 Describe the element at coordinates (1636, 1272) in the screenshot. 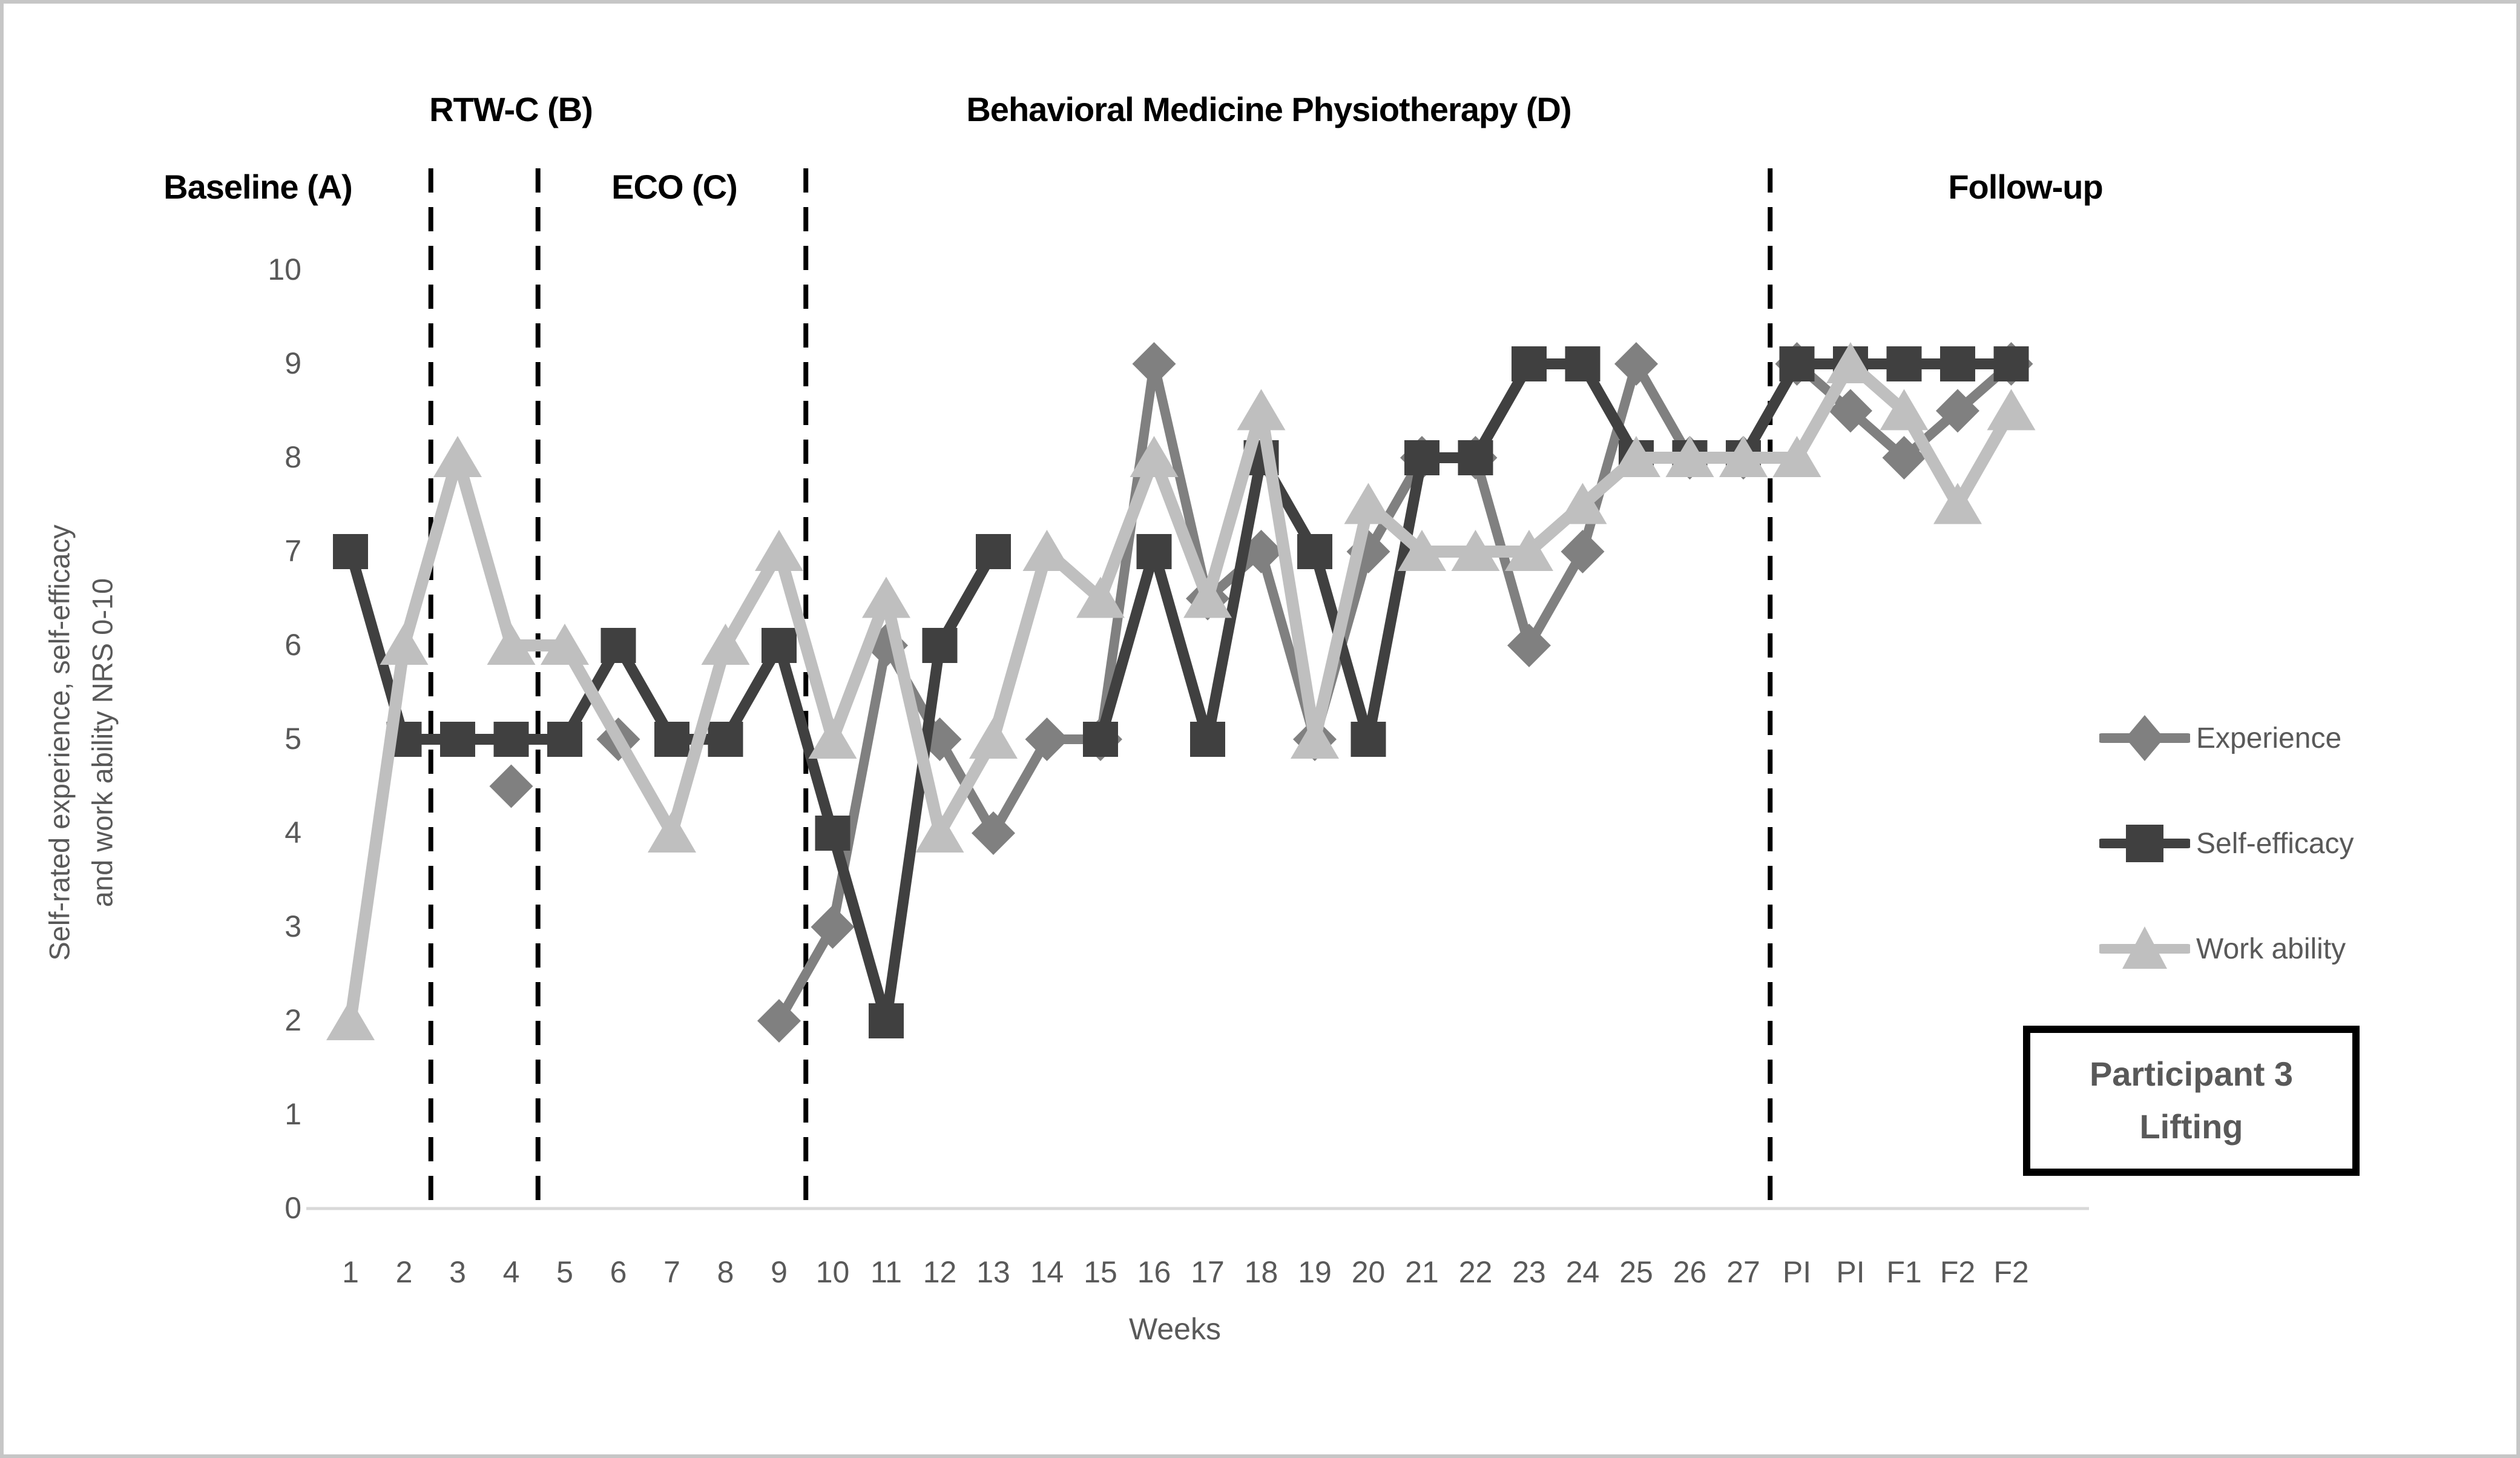

I see `x-tick-label: 25` at that location.